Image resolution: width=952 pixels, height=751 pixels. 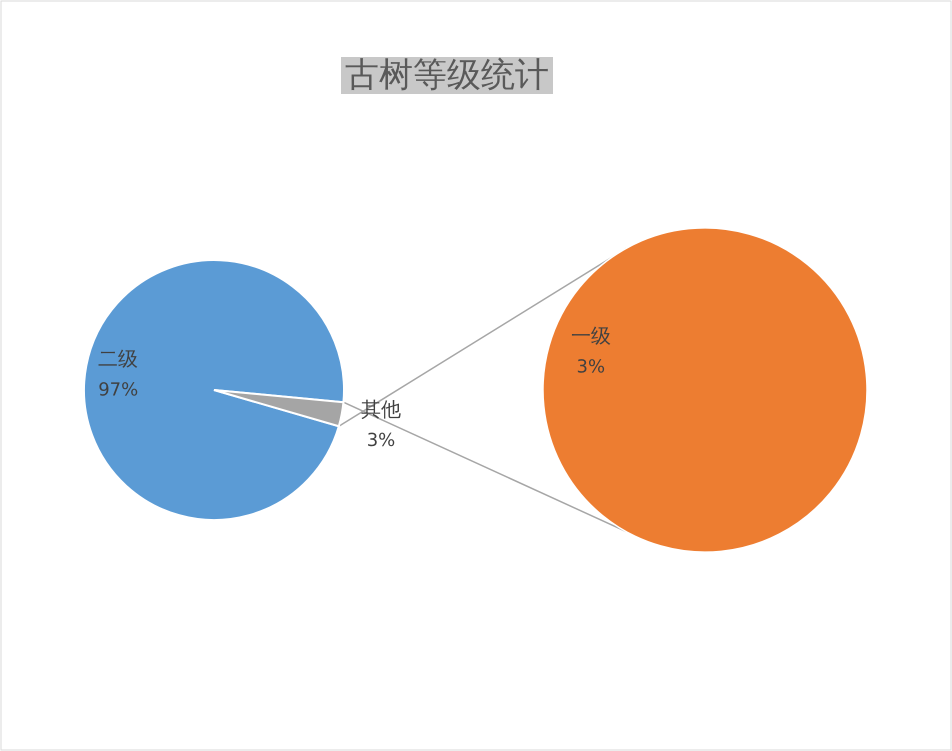 I want to click on slice-label: 一级, so click(x=590, y=336).